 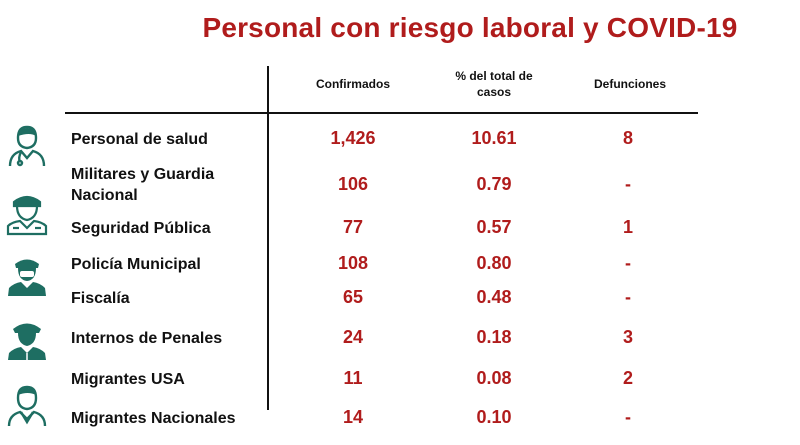 What do you see at coordinates (353, 417) in the screenshot?
I see `confirmados-migrantes-nacionales: 14` at bounding box center [353, 417].